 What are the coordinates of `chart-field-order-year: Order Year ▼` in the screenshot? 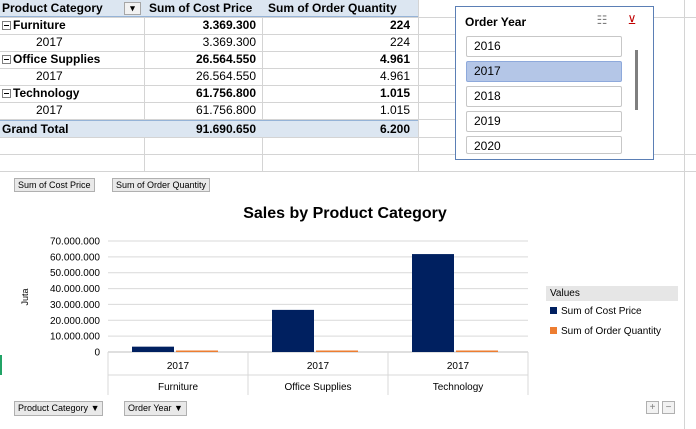 It's located at (155, 408).